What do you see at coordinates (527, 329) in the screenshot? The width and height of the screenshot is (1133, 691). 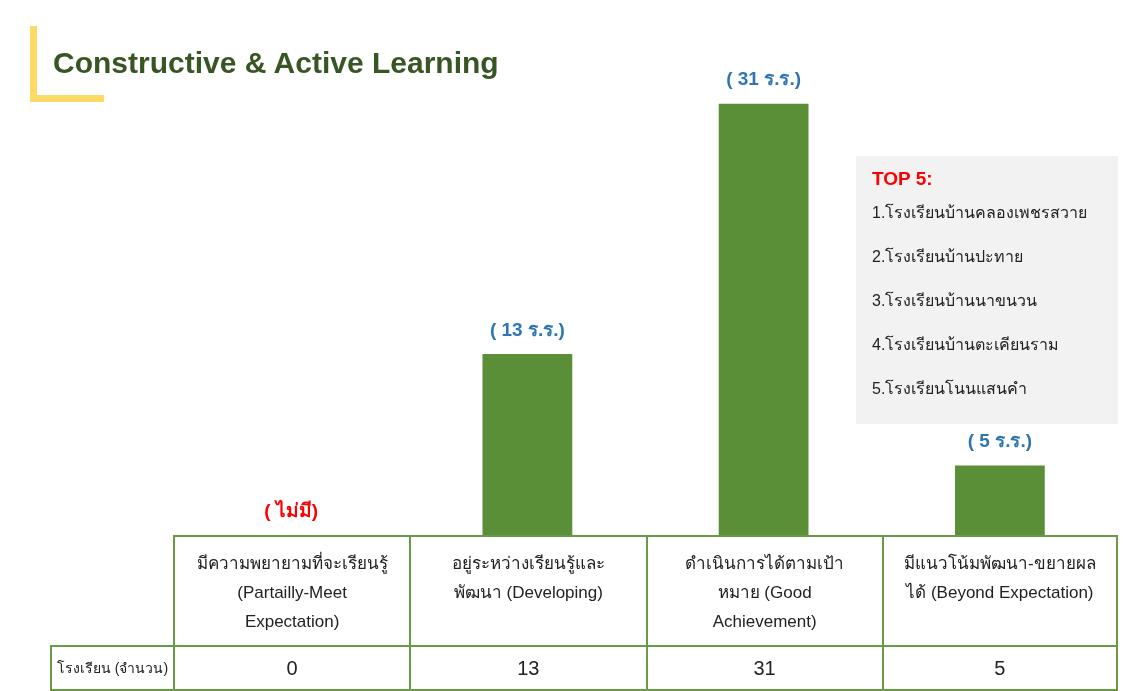 I see `annotation: ( 13 ร.ร.)` at bounding box center [527, 329].